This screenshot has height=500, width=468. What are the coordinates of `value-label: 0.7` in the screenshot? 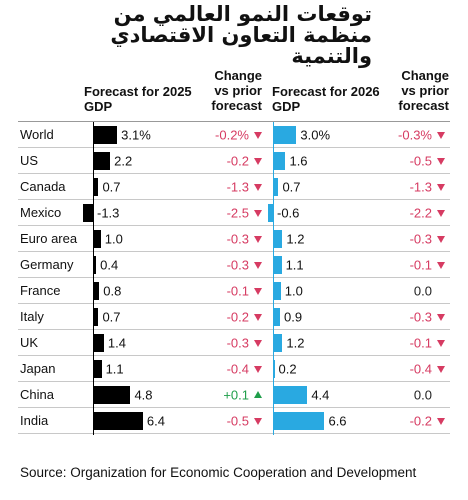 It's located at (291, 186).